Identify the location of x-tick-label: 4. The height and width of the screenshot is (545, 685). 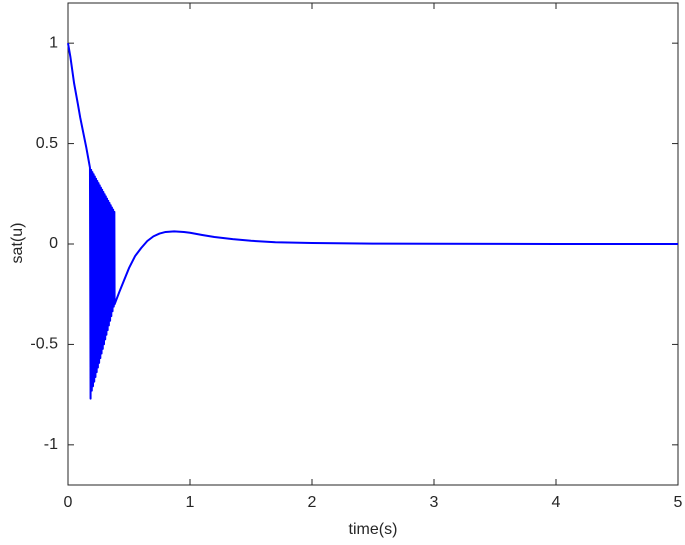
(556, 502).